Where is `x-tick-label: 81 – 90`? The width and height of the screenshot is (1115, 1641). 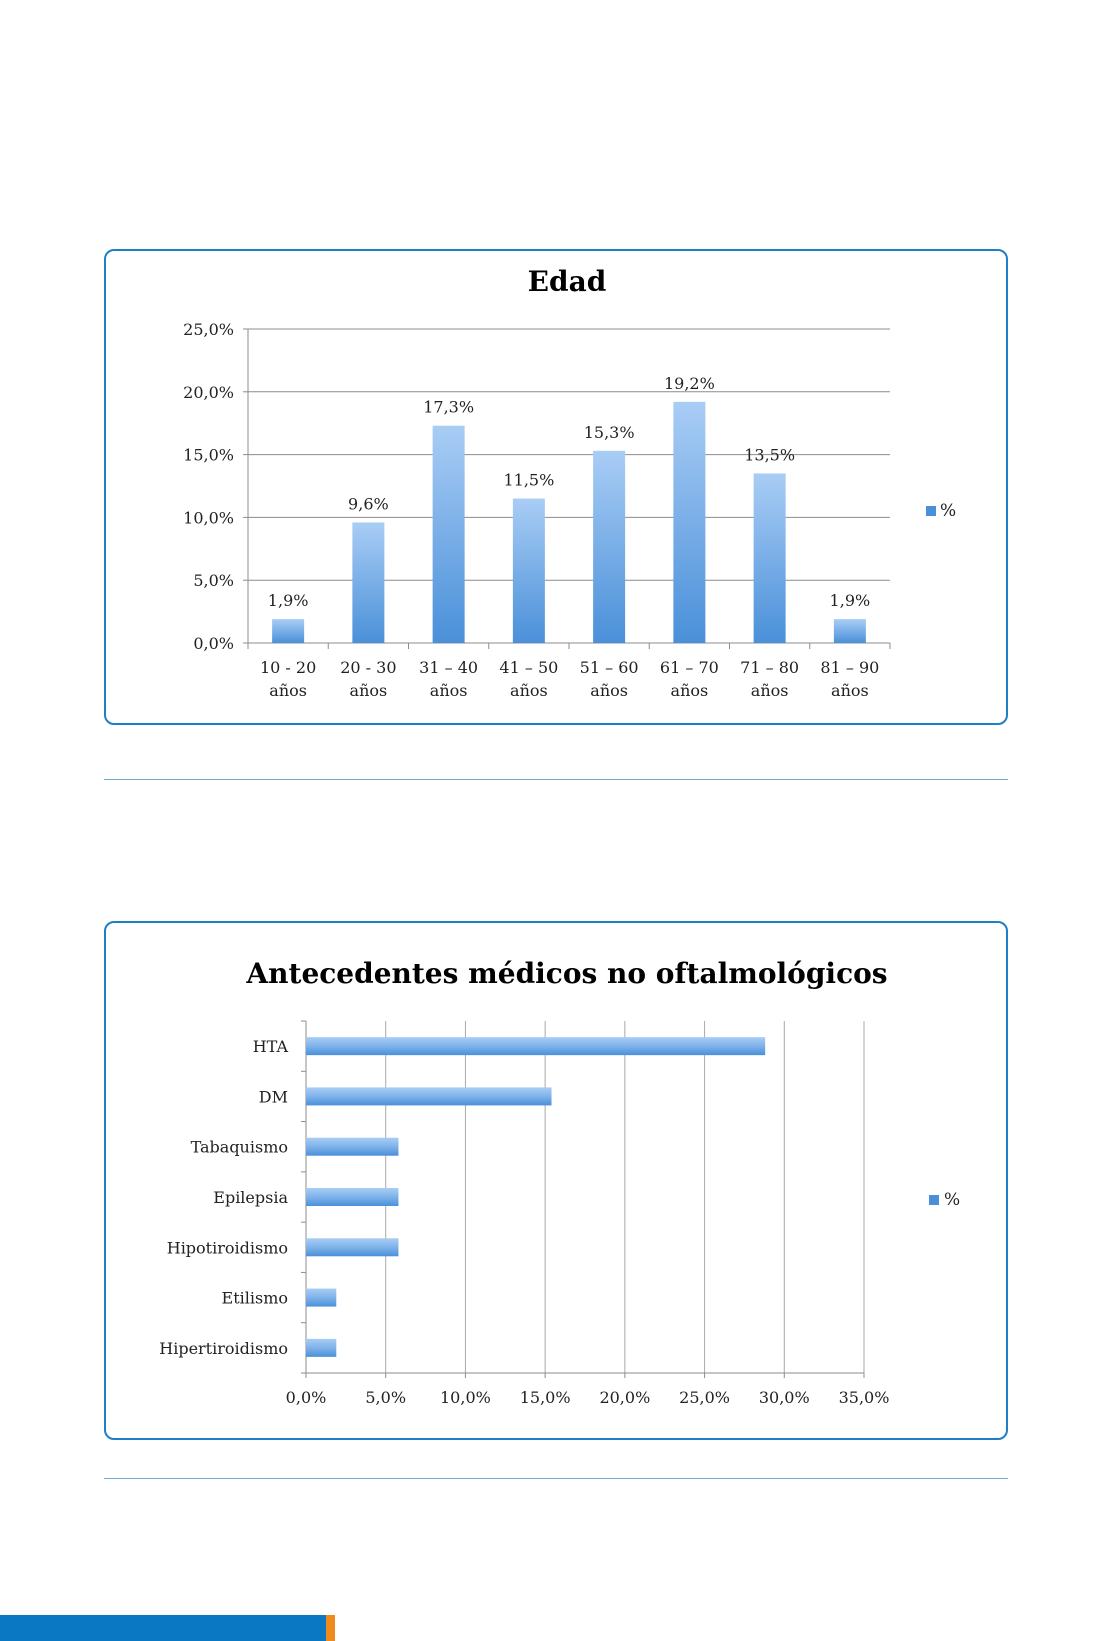
x-tick-label: 81 – 90 is located at coordinates (849, 667).